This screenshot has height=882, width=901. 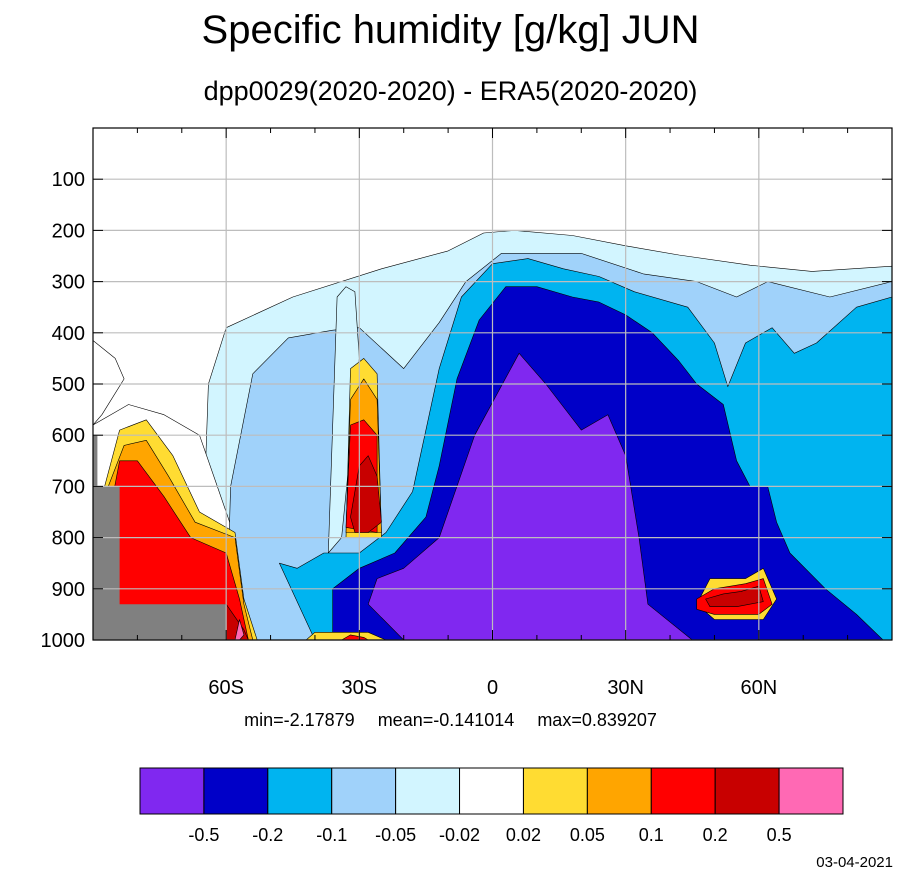 What do you see at coordinates (395, 835) in the screenshot?
I see `colorbar-label: -0.05` at bounding box center [395, 835].